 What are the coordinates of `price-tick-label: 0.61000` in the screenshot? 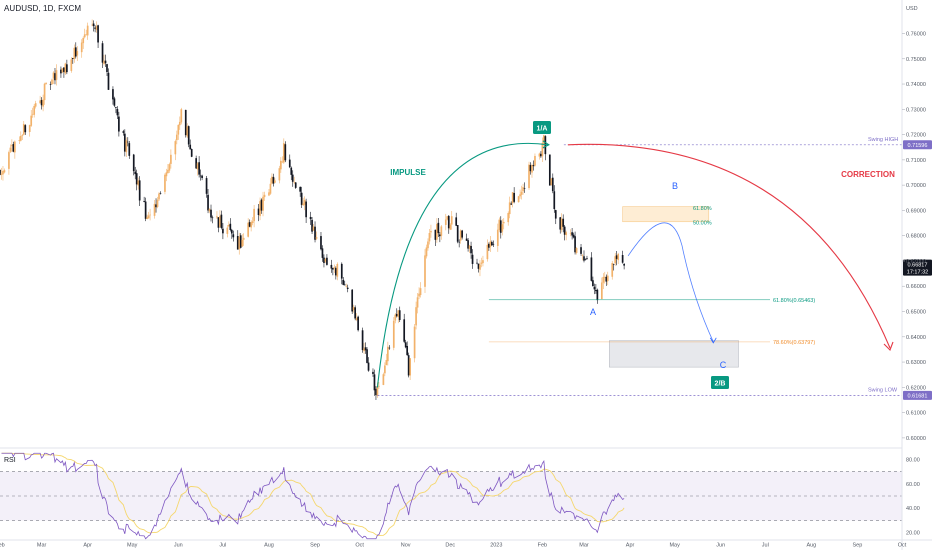 It's located at (916, 414).